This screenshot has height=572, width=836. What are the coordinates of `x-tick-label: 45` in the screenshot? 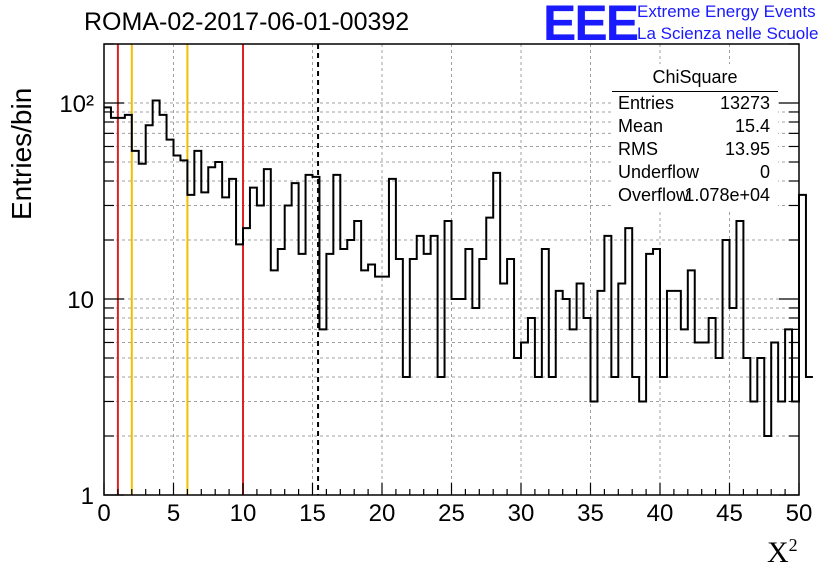 It's located at (729, 513).